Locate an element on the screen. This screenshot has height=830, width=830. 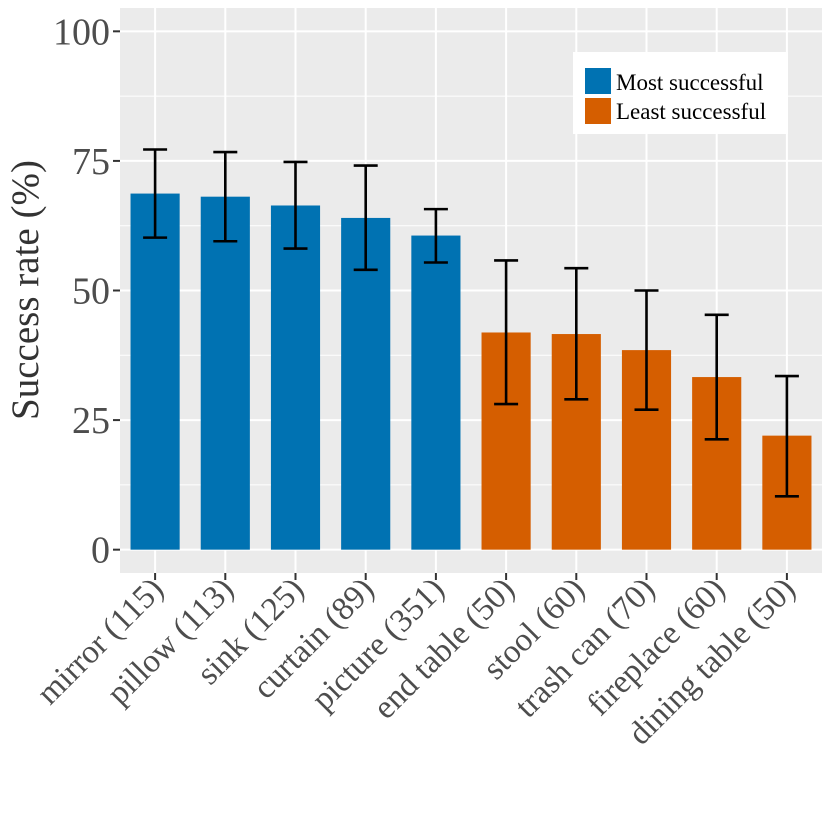
y-tick-label: 75 is located at coordinates (91, 162).